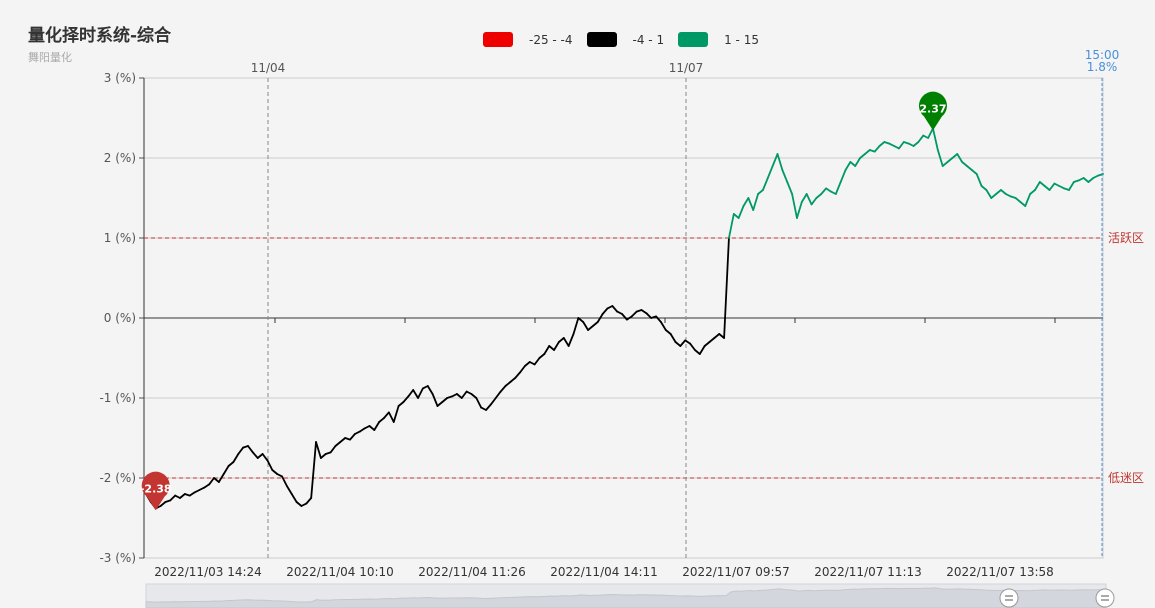 Image resolution: width=1155 pixels, height=608 pixels. Describe the element at coordinates (1105, 598) in the screenshot. I see `zoom-handle-right` at that location.